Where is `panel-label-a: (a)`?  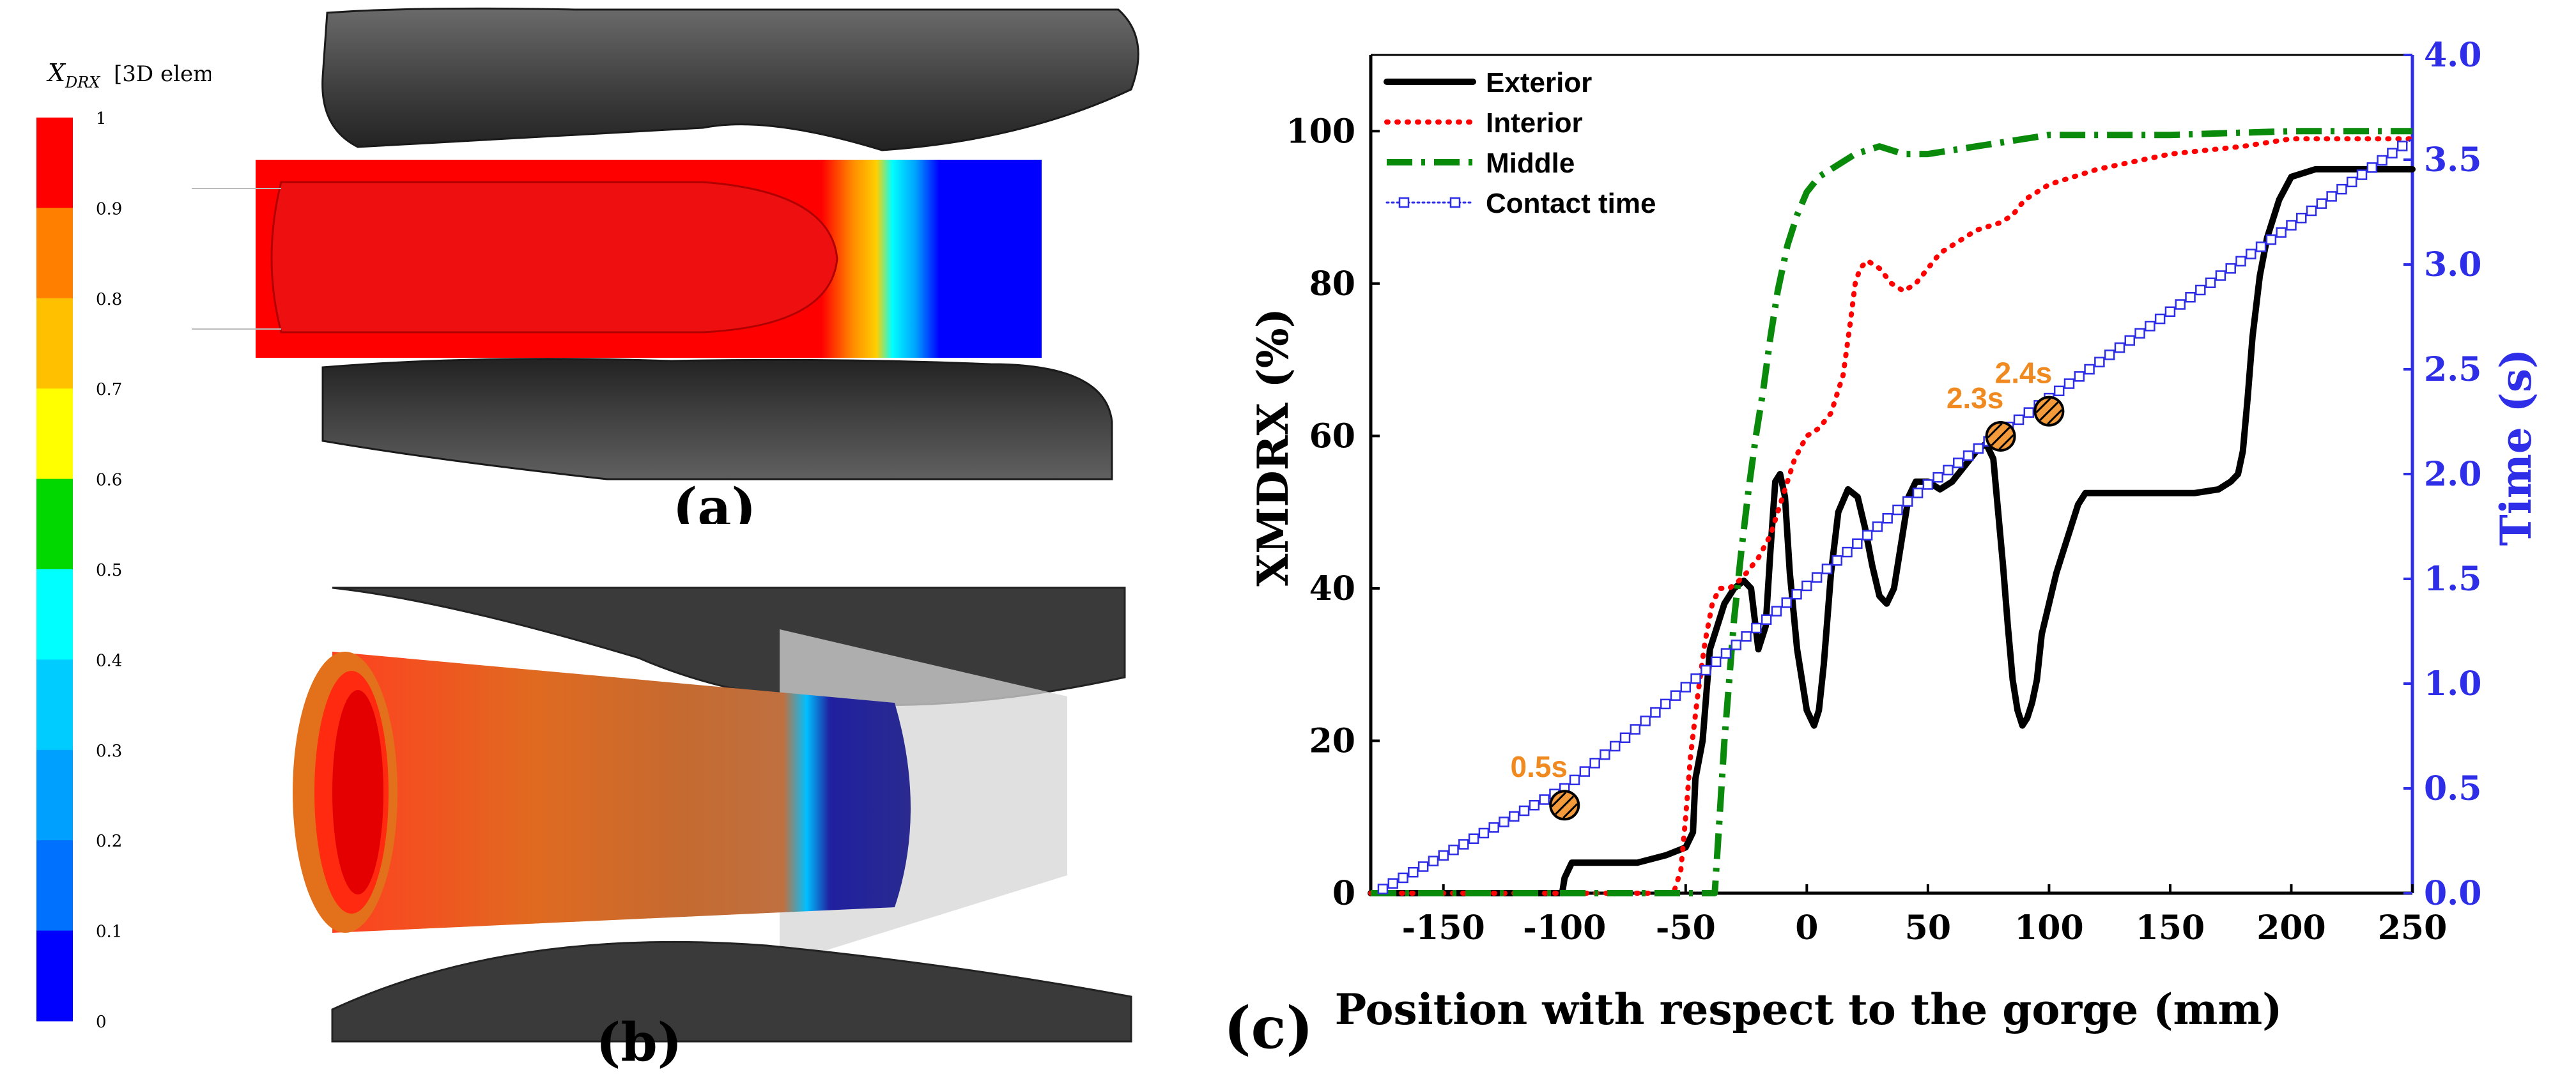 panel-label-a: (a) is located at coordinates (715, 500).